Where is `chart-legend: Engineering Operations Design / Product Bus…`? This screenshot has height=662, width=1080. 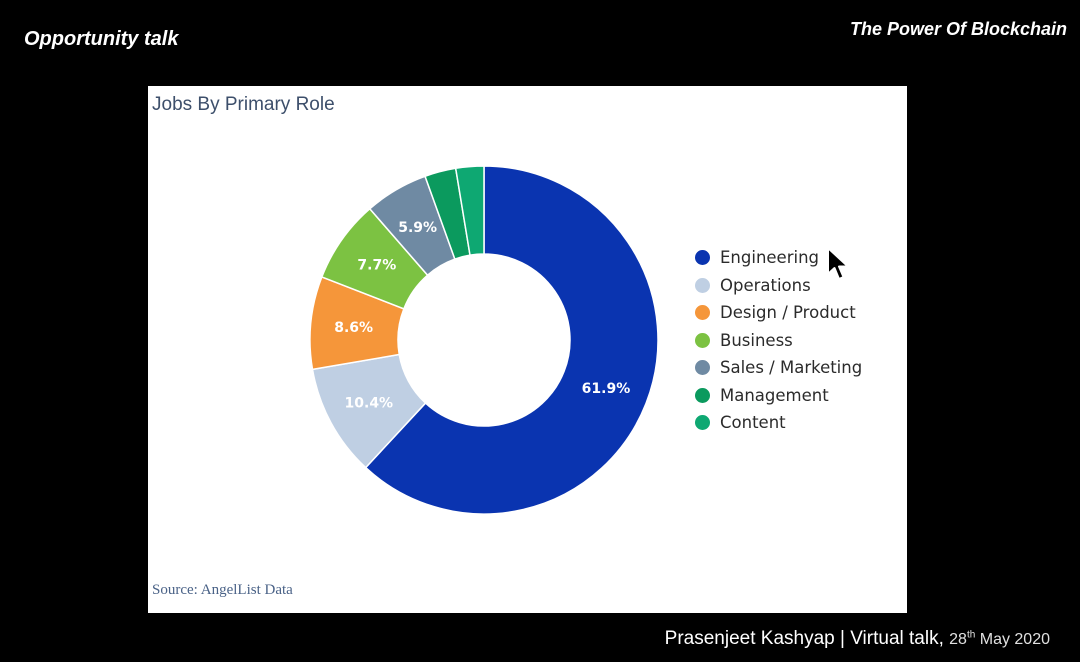
chart-legend: Engineering Operations Design / Product Bus… is located at coordinates (778, 340).